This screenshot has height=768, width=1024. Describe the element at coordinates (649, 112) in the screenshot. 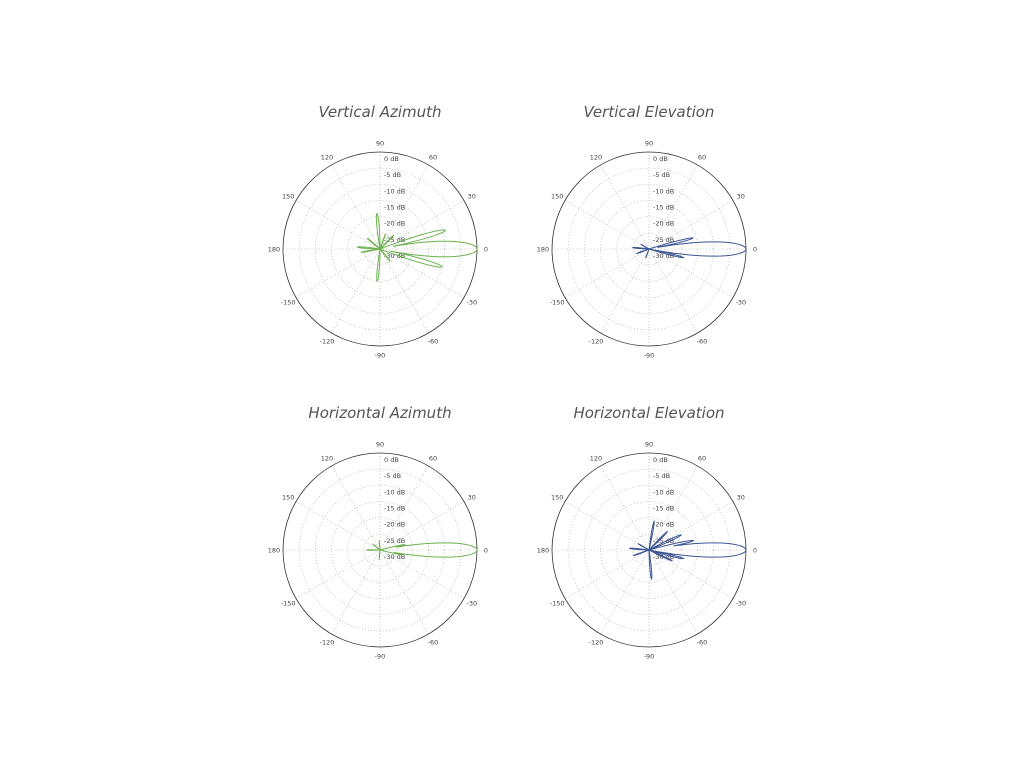

I see `chart-title: Vertical Elevation` at that location.